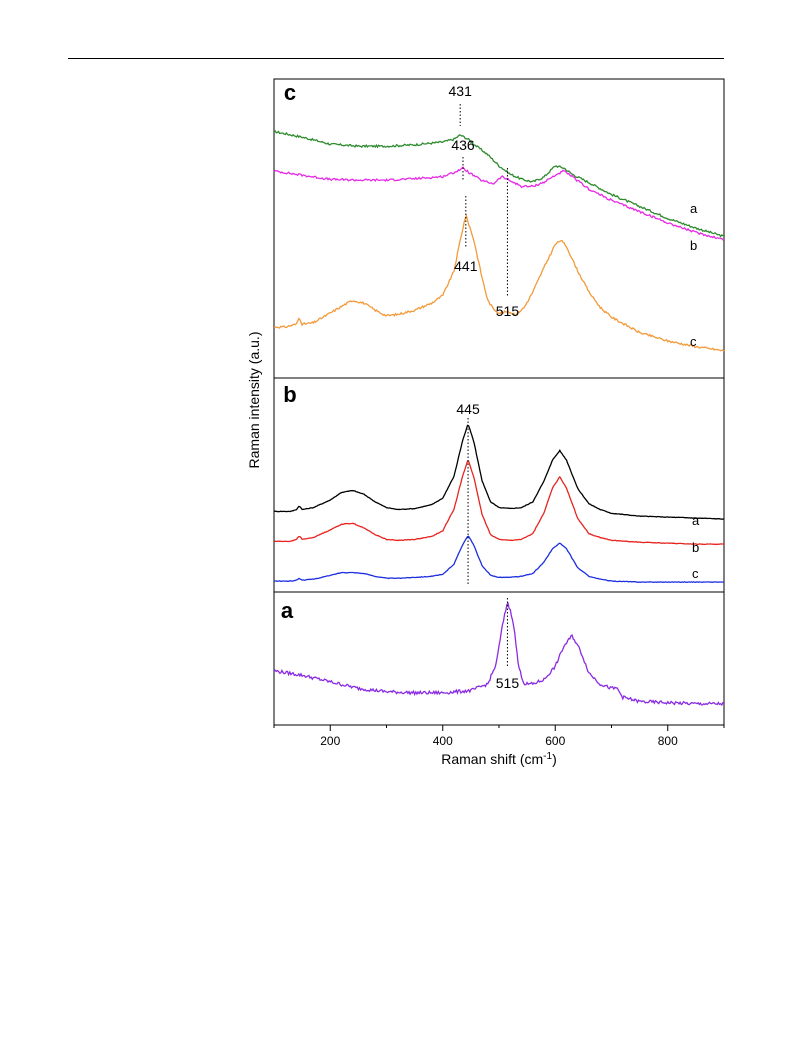  I want to click on series-label-c-a: a, so click(694, 208).